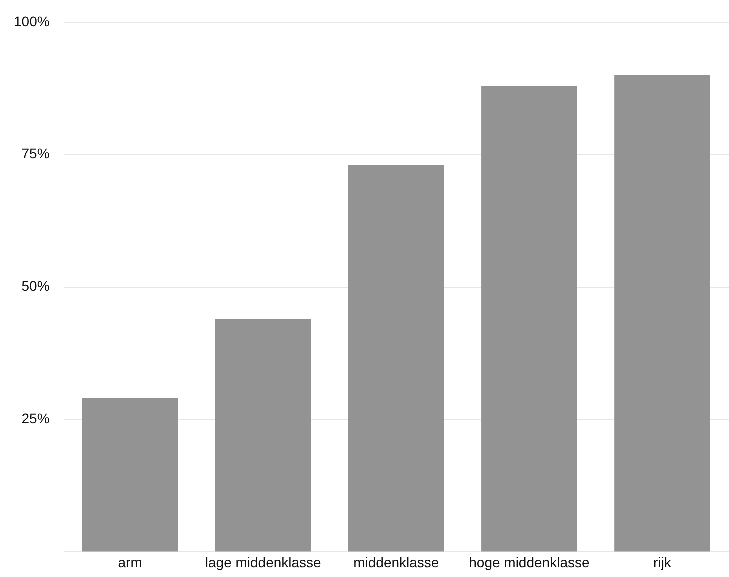 The width and height of the screenshot is (729, 577). Describe the element at coordinates (397, 562) in the screenshot. I see `x-tick-label: middenklasse` at that location.